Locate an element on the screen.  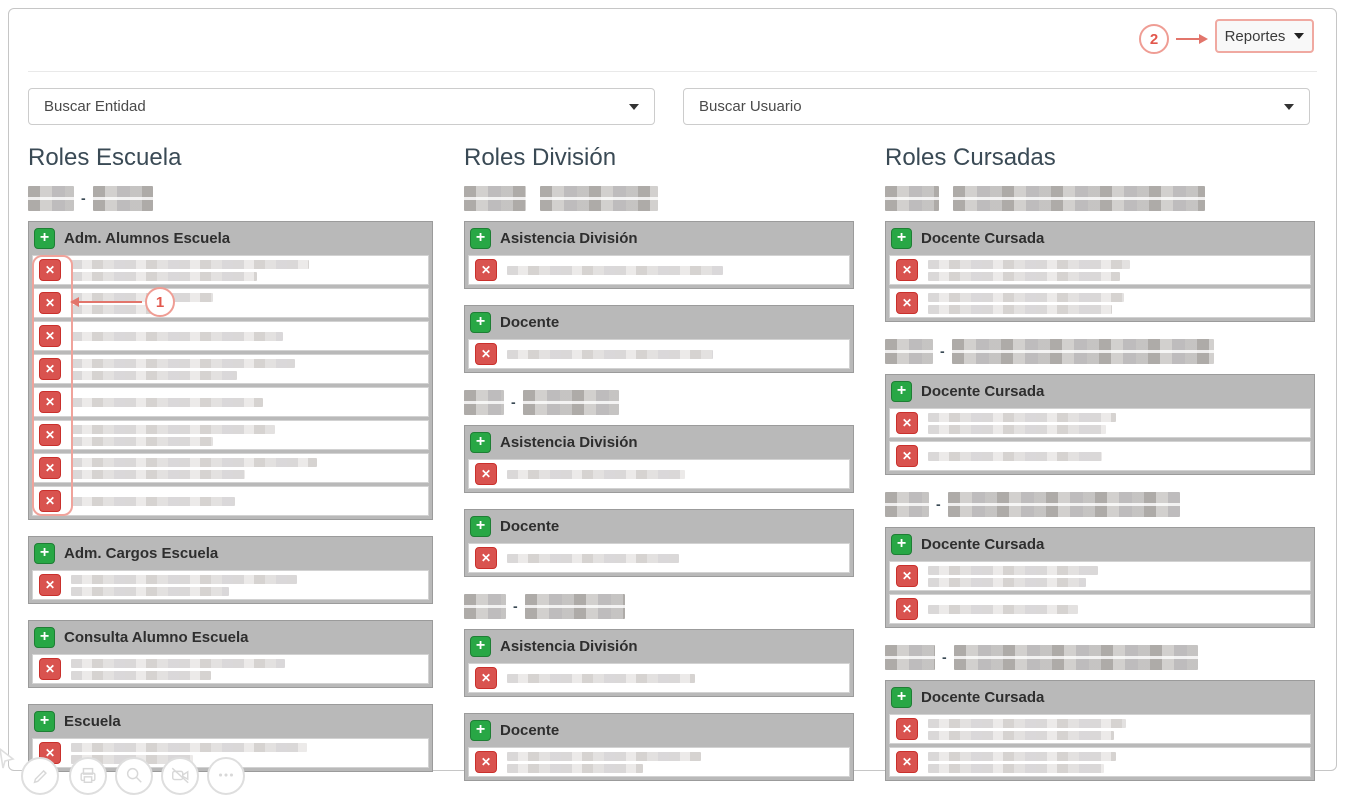
ellipsis-icon is located at coordinates (226, 776).